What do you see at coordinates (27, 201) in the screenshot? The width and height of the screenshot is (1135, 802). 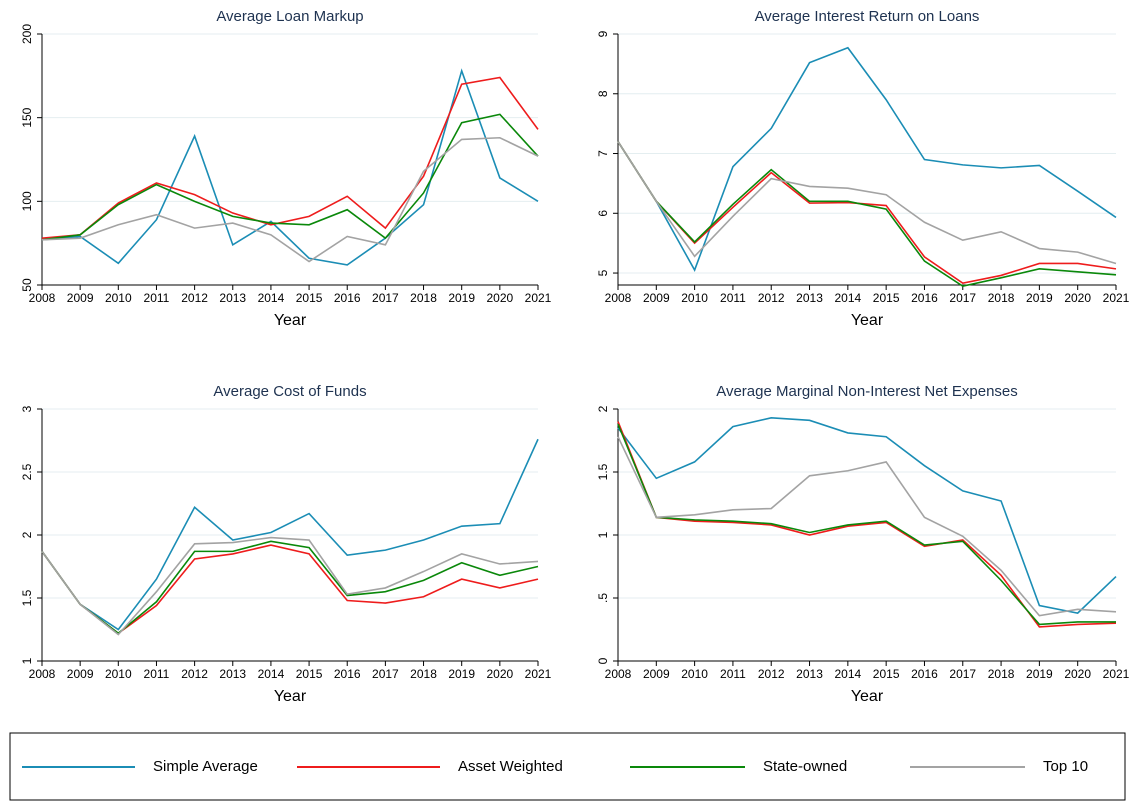 I see `y-tick-label: 100` at bounding box center [27, 201].